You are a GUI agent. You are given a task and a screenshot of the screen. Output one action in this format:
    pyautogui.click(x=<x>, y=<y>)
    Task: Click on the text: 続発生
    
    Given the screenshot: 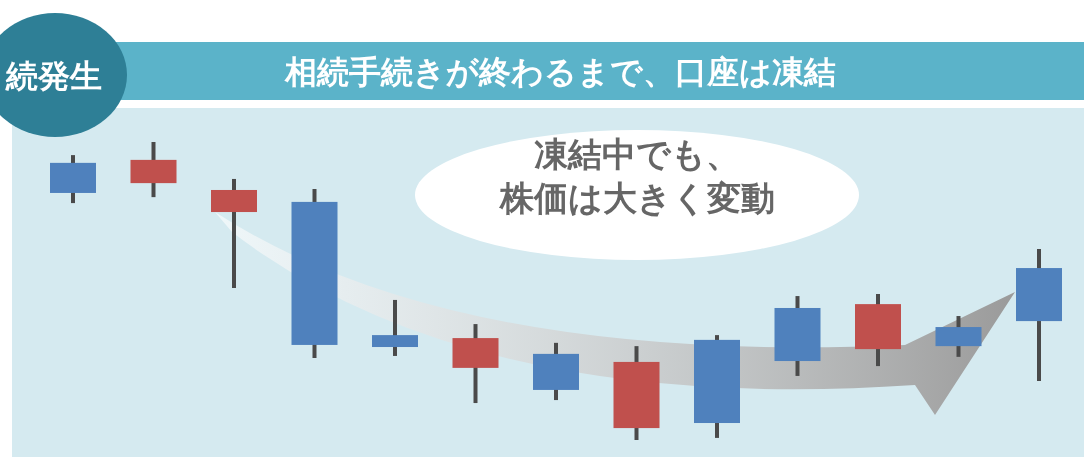 What is the action you would take?
    pyautogui.click(x=53, y=76)
    